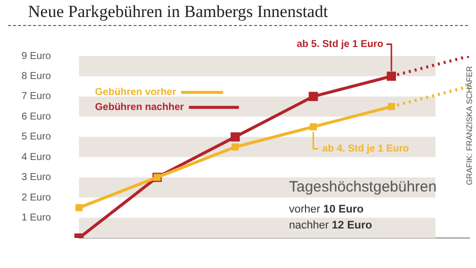 The height and width of the screenshot is (268, 476). Describe the element at coordinates (135, 92) in the screenshot. I see `legend-label: Gebühren vorher` at that location.